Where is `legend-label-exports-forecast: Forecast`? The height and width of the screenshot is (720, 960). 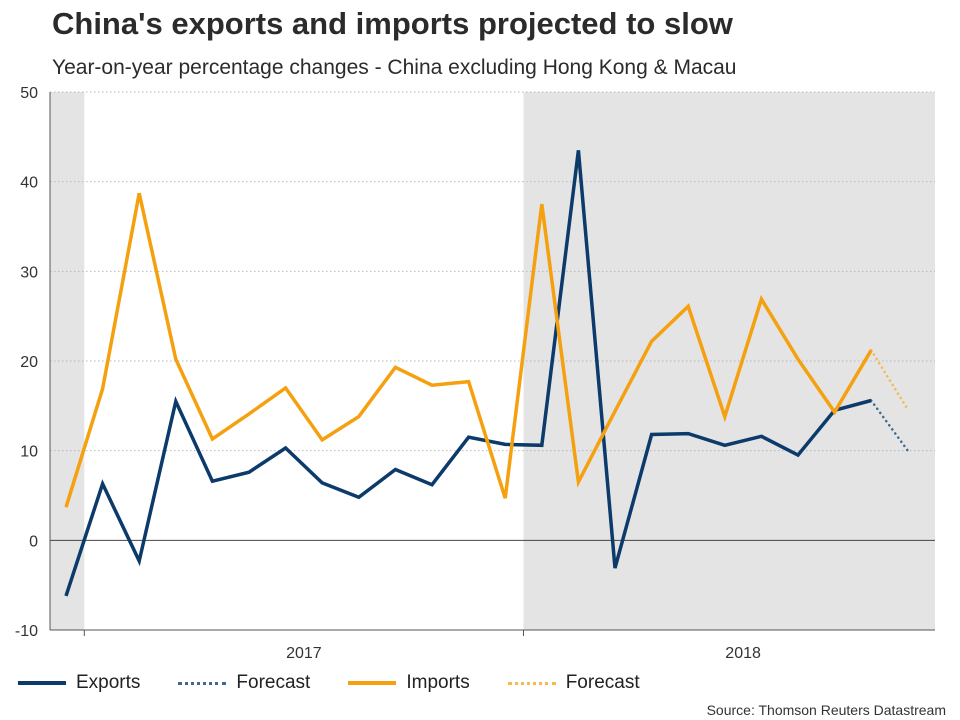 legend-label-exports-forecast: Forecast is located at coordinates (273, 682).